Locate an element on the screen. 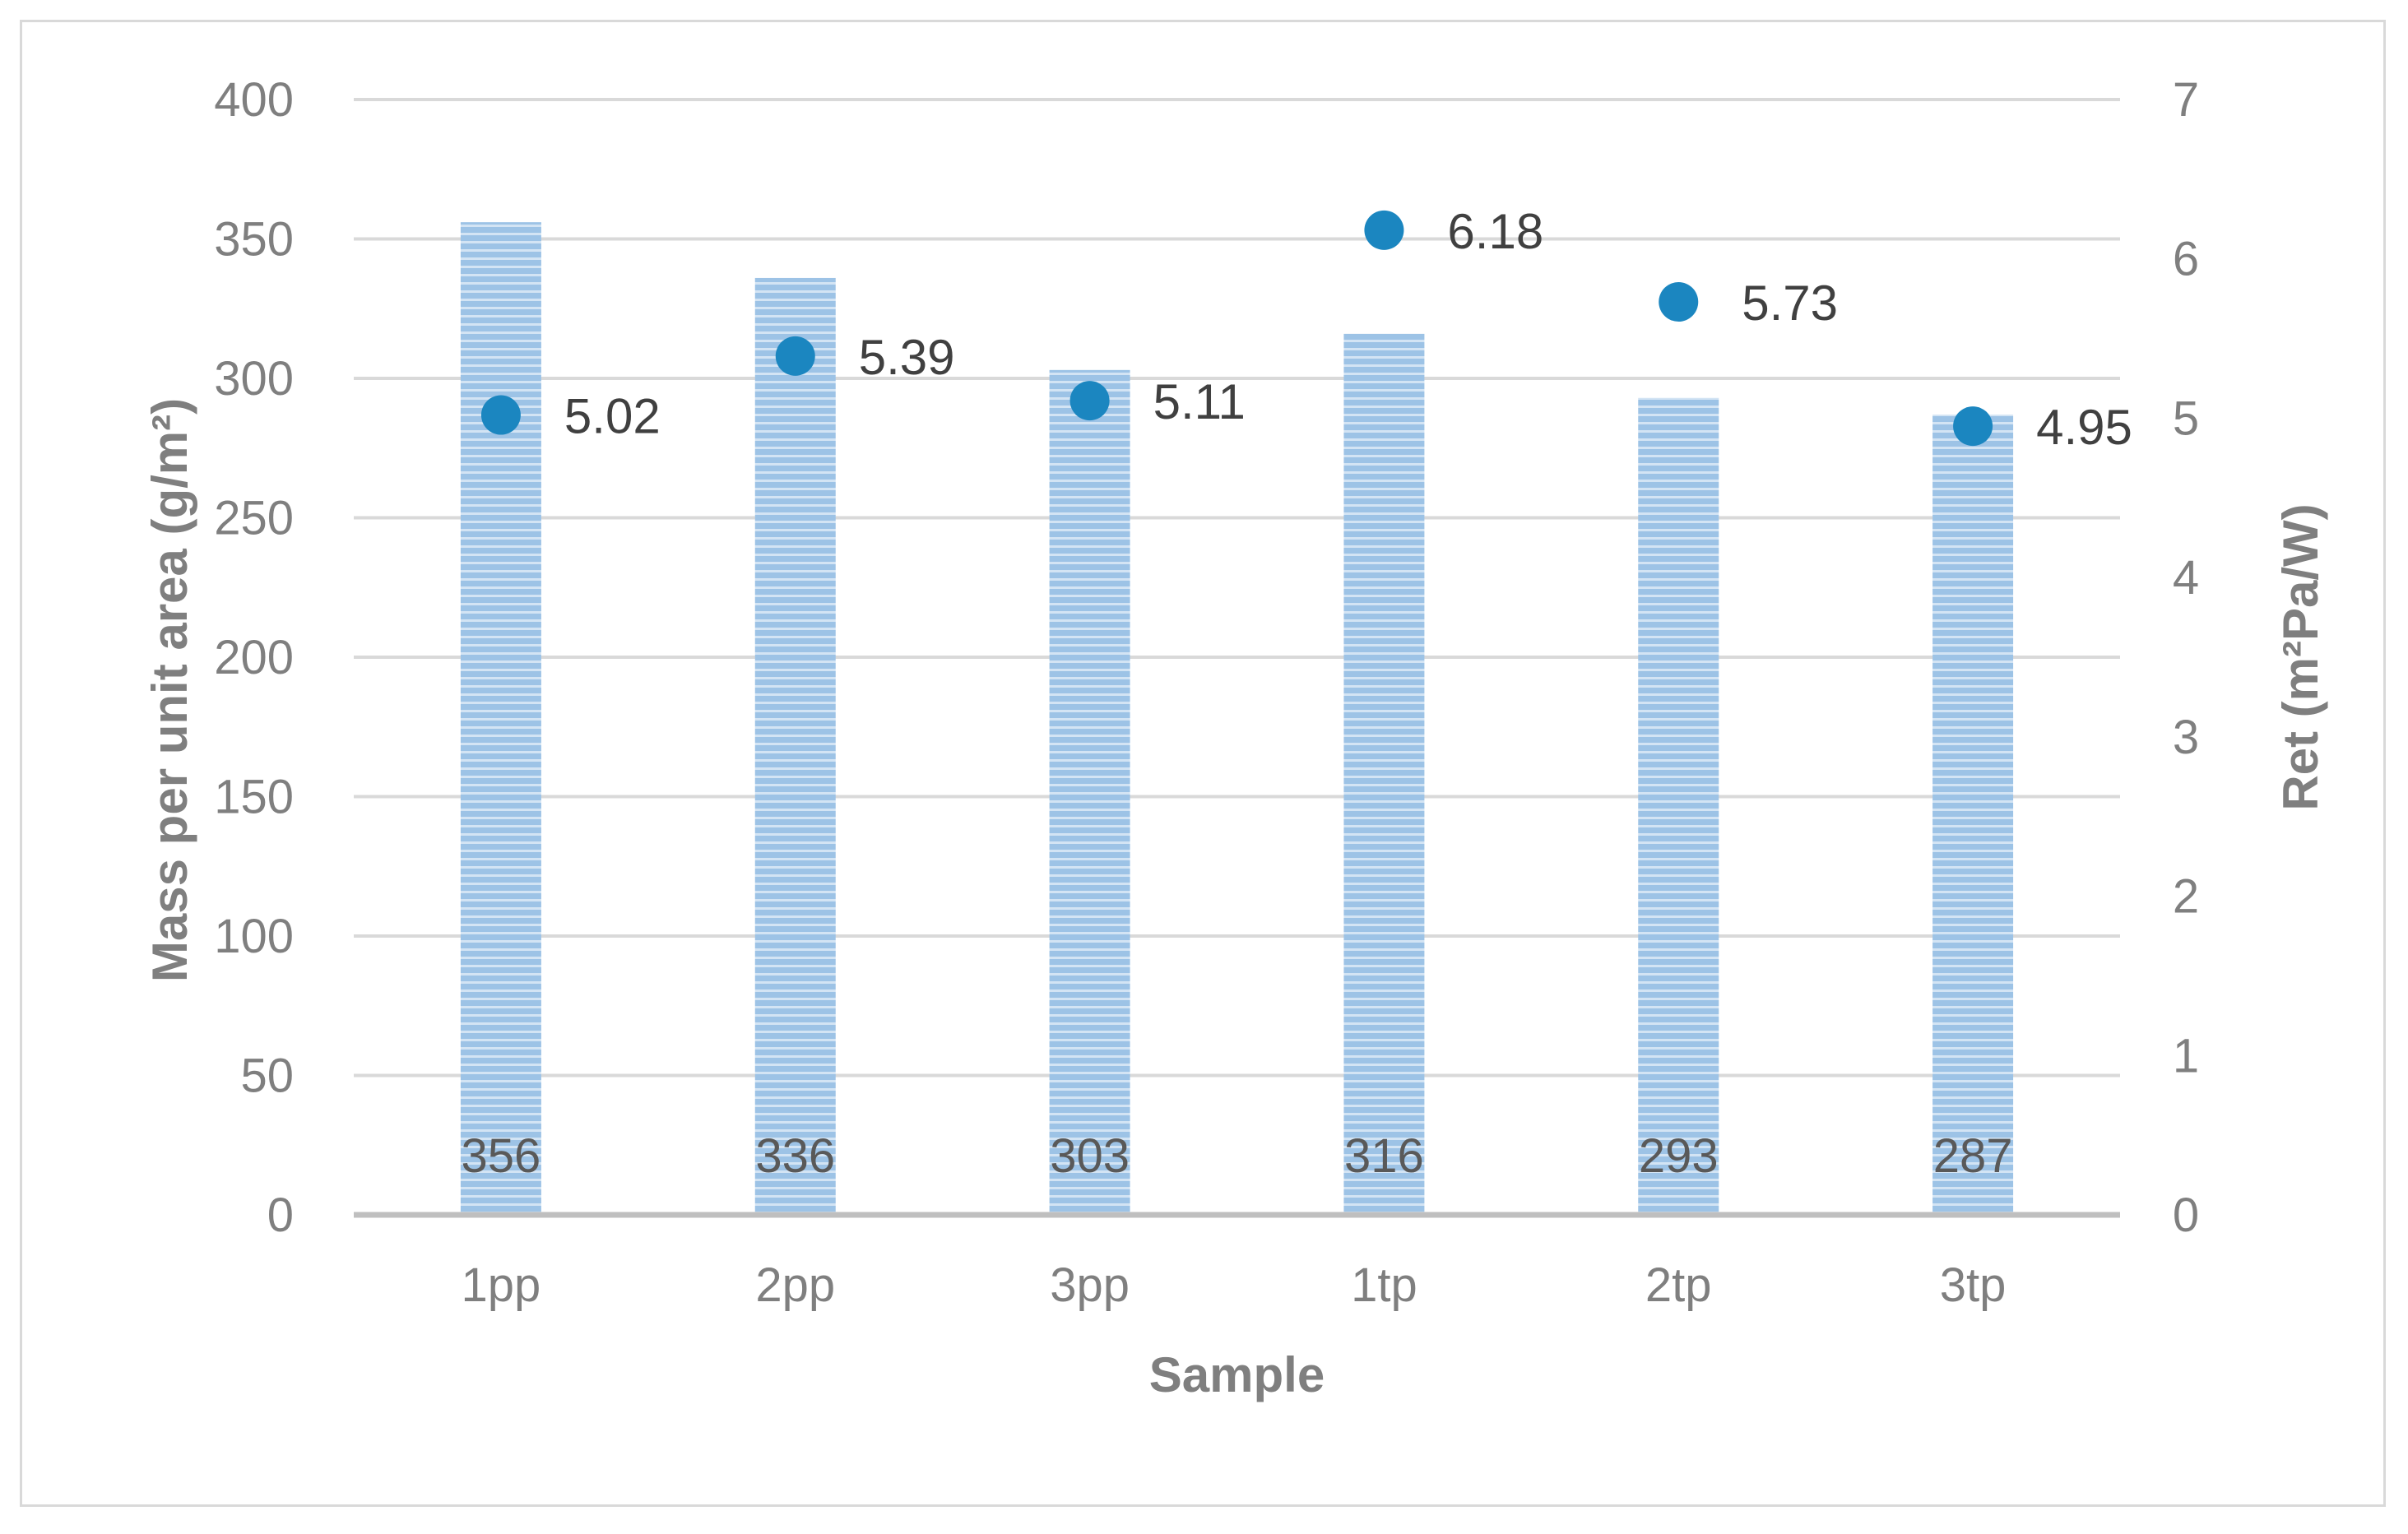 The image size is (2408, 1534). point-data-label: 5.11 is located at coordinates (1200, 401).